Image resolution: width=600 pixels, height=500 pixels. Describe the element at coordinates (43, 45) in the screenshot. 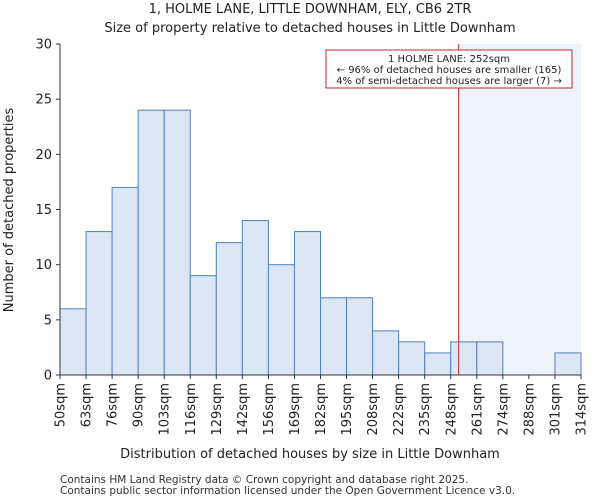

I see `y-tick-label: 30` at that location.